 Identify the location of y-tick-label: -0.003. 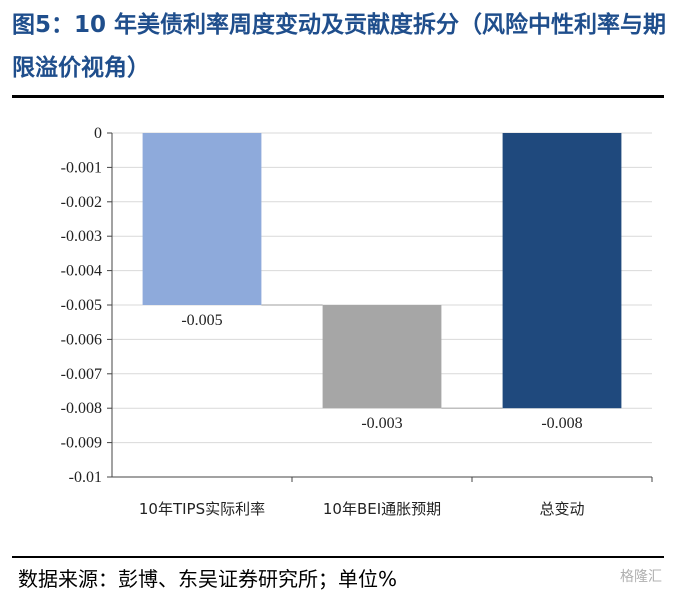
(81, 236).